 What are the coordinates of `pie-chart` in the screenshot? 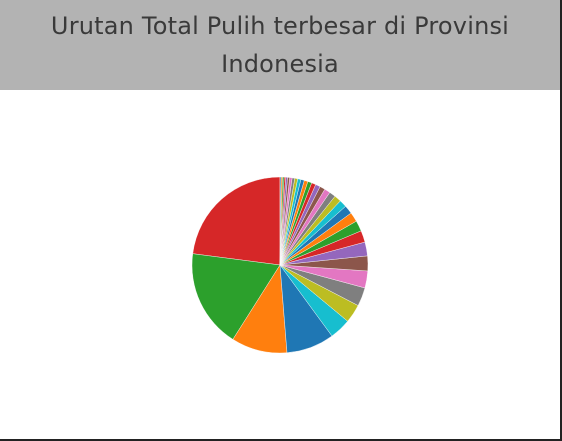 It's located at (280, 265).